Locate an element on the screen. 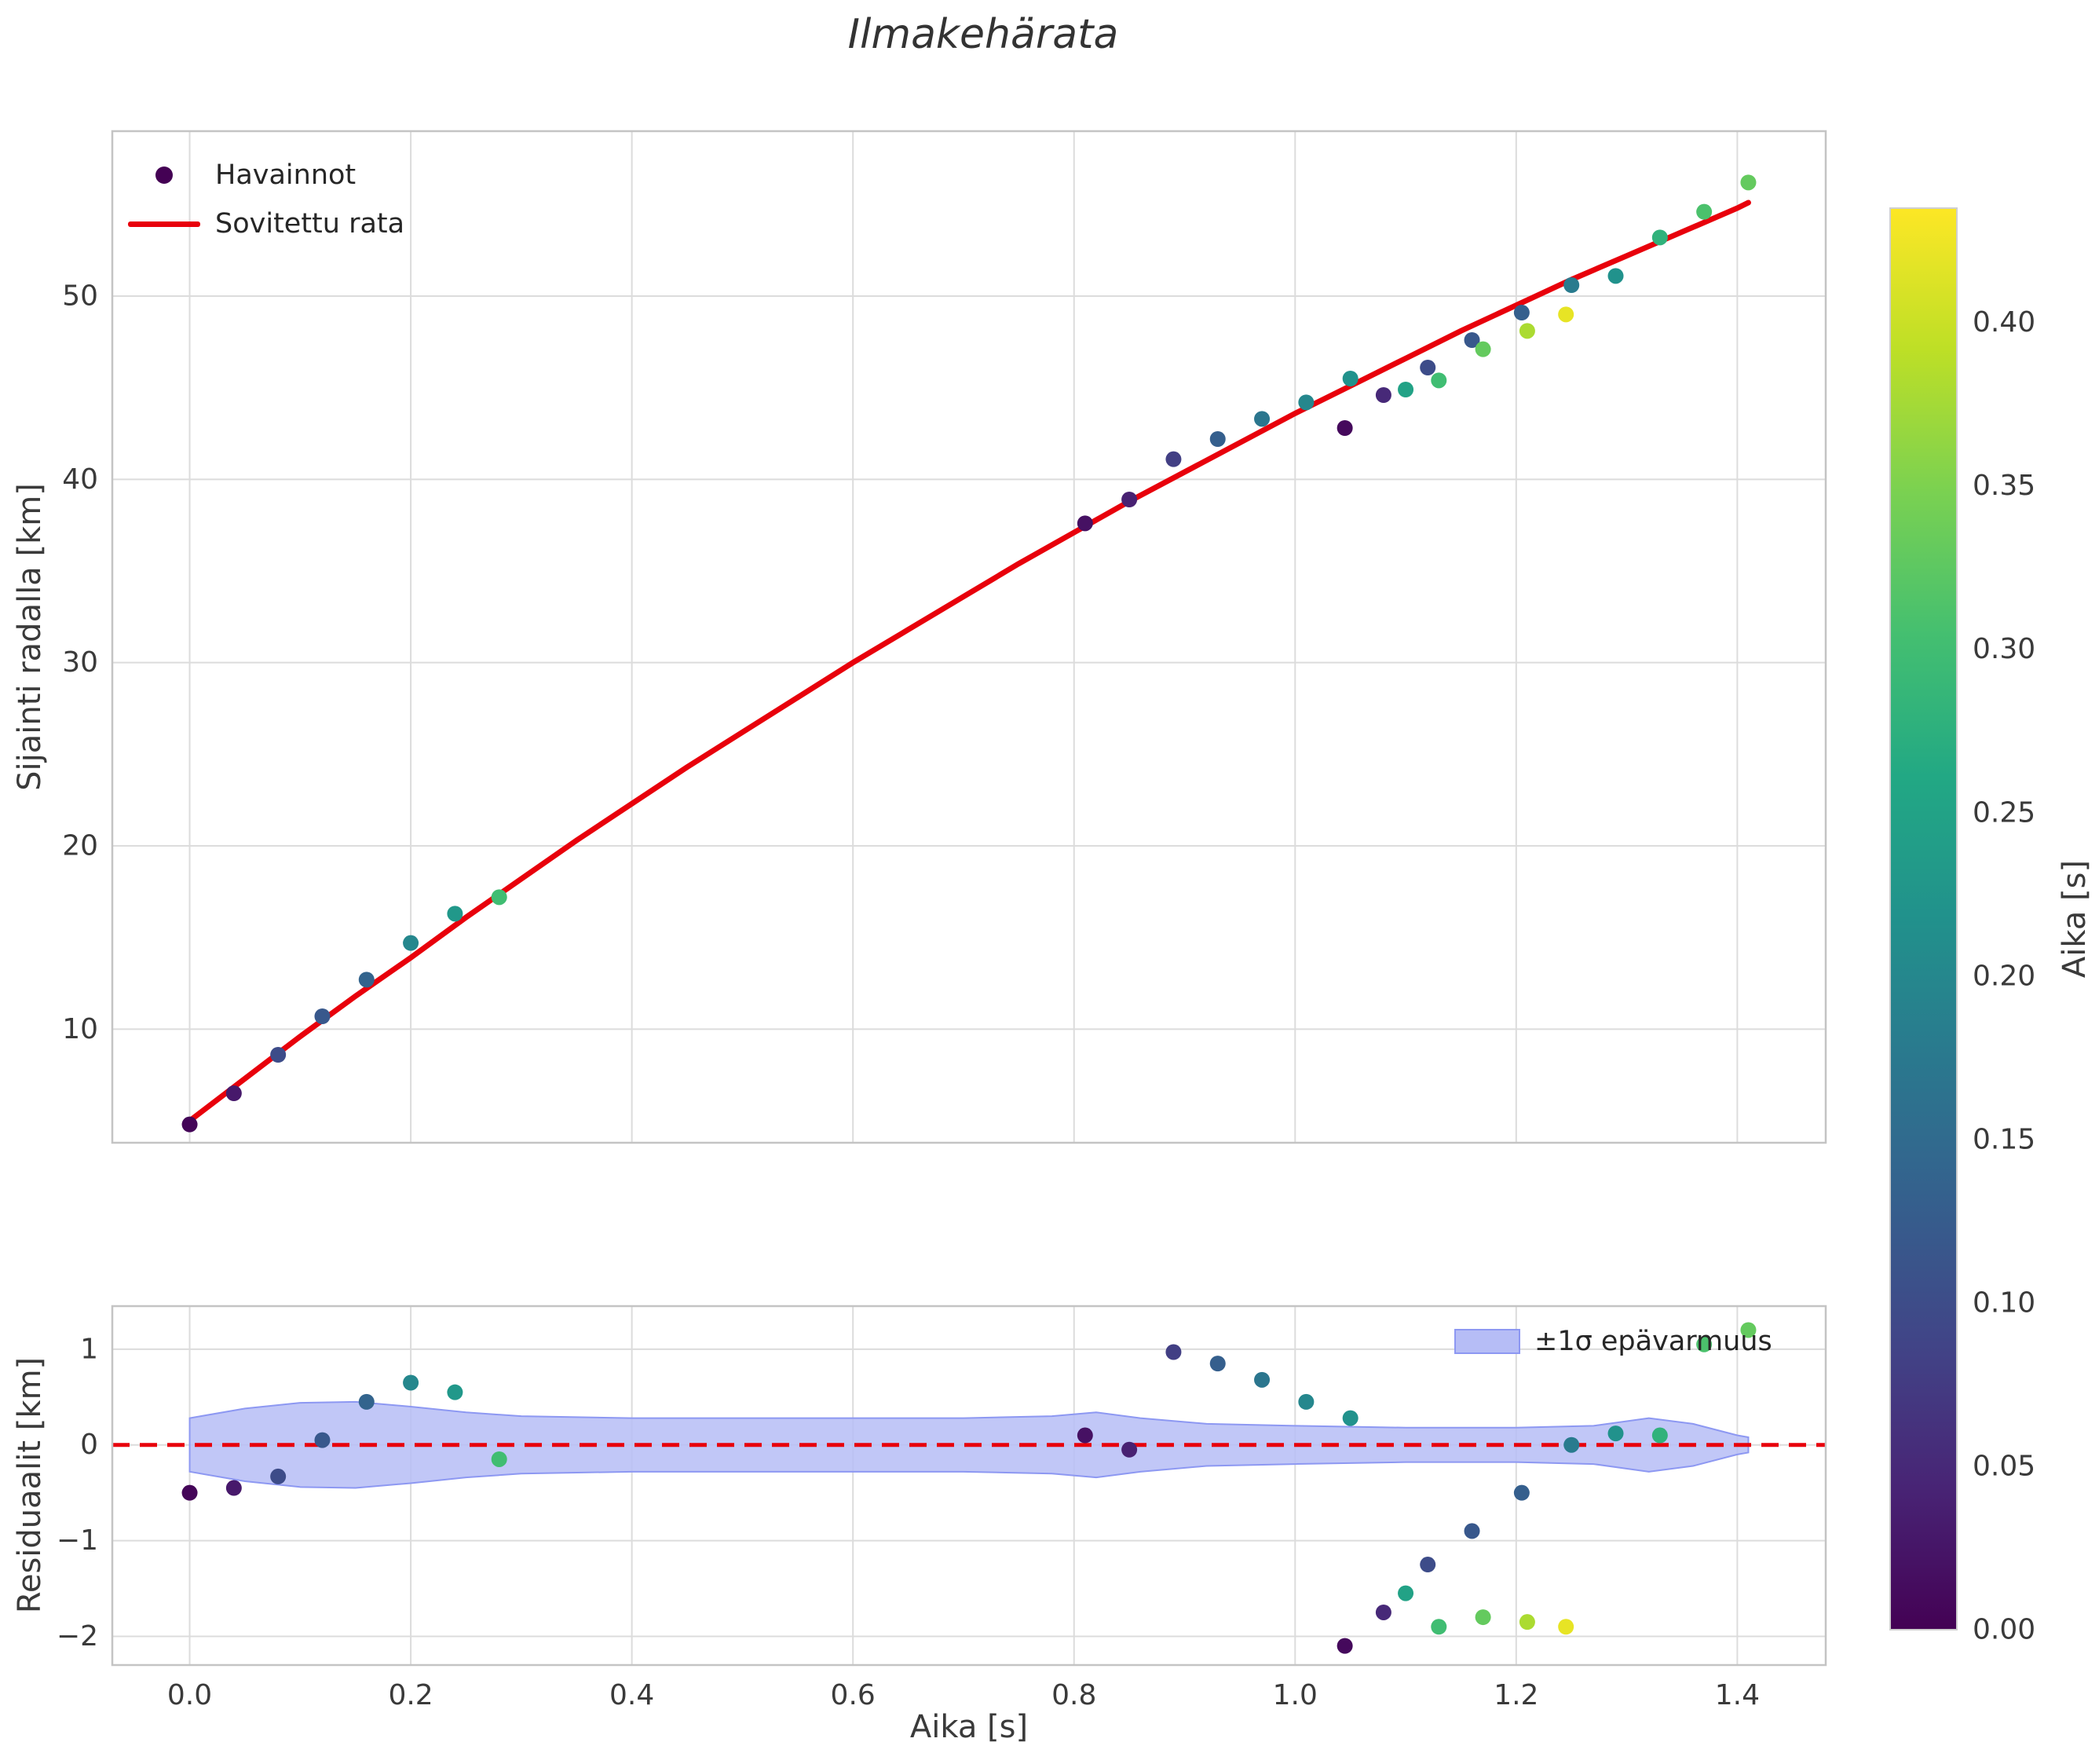  y-tick-label: −1 is located at coordinates (77, 1541).